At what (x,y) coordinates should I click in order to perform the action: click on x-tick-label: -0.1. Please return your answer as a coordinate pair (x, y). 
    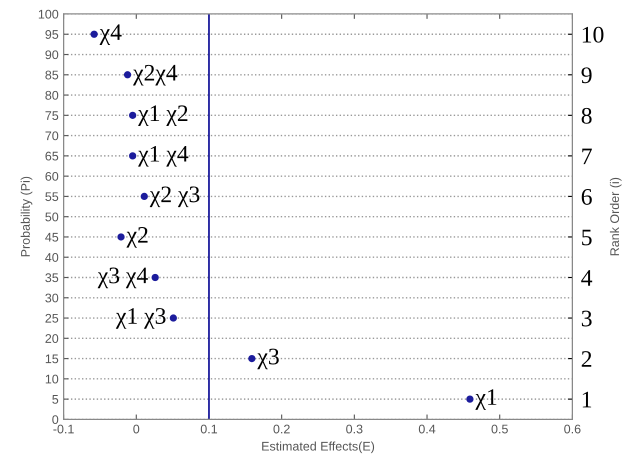
    Looking at the image, I should click on (63, 429).